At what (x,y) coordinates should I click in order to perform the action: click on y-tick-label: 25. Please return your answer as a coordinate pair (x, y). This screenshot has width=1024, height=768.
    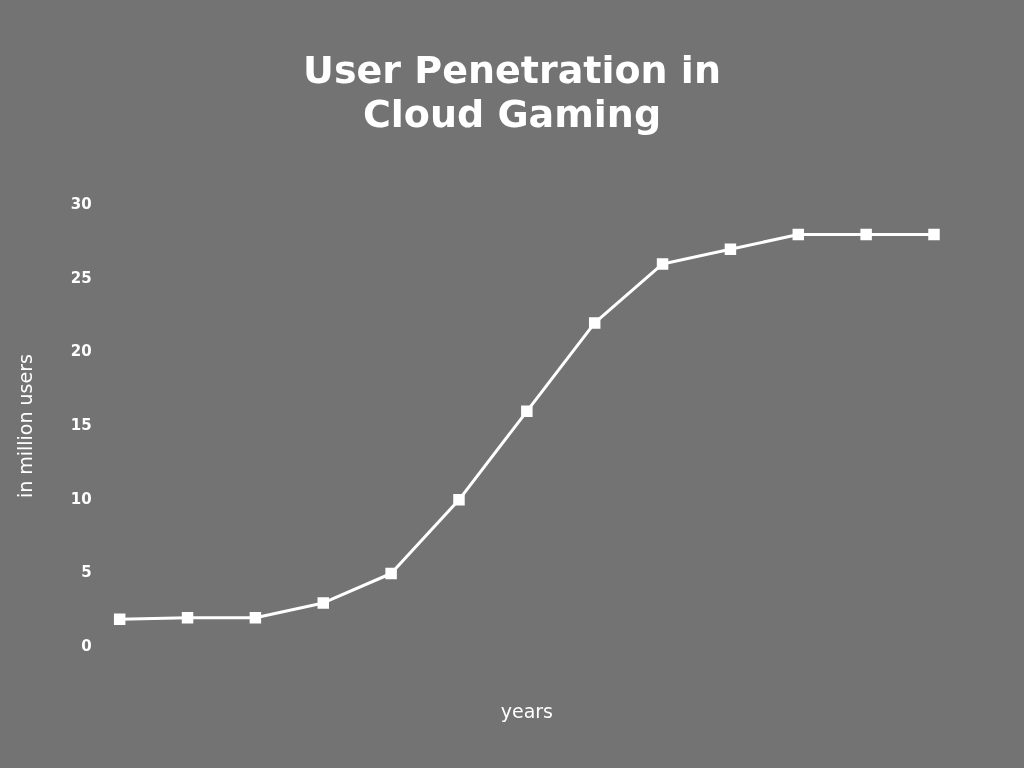
    Looking at the image, I should click on (81, 277).